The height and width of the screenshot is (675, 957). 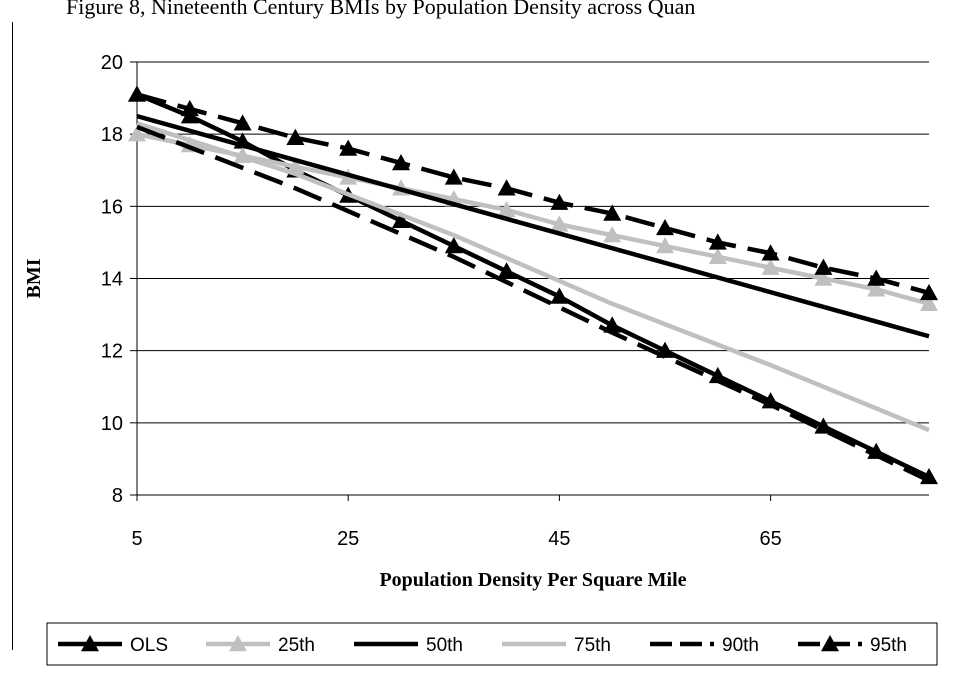 I want to click on legend-item-50th: 50th, so click(x=408, y=645).